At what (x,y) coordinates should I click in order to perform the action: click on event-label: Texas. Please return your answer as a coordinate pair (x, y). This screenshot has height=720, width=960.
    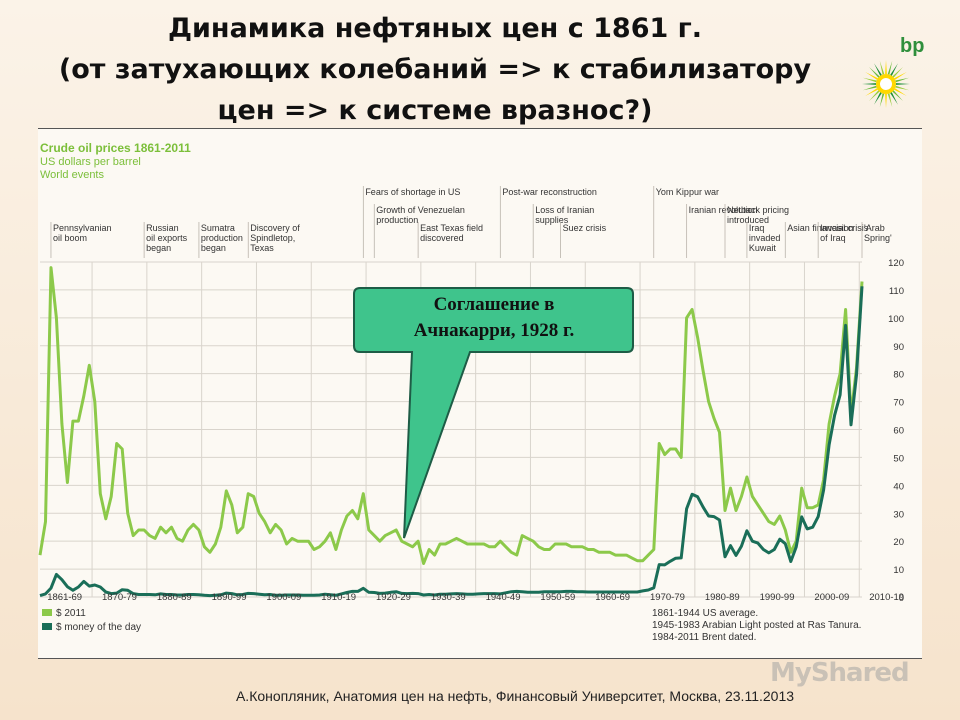
    Looking at the image, I should click on (262, 248).